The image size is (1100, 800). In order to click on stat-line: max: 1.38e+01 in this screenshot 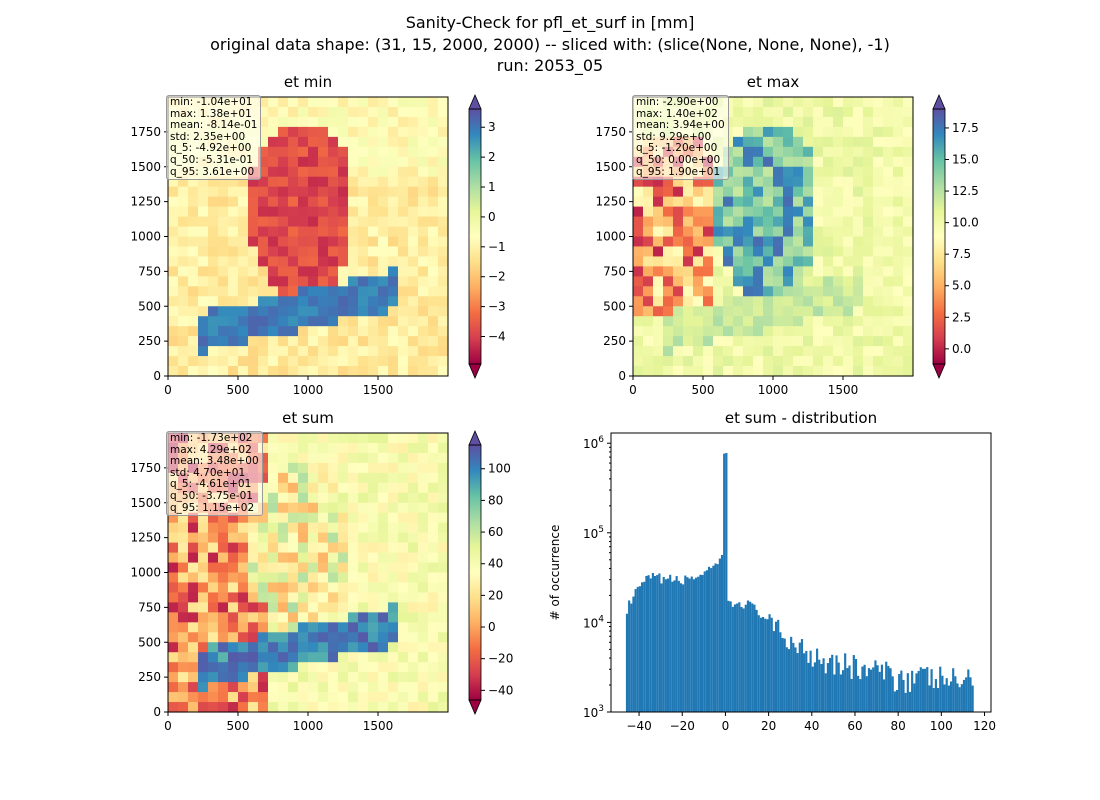, I will do `click(211, 113)`.